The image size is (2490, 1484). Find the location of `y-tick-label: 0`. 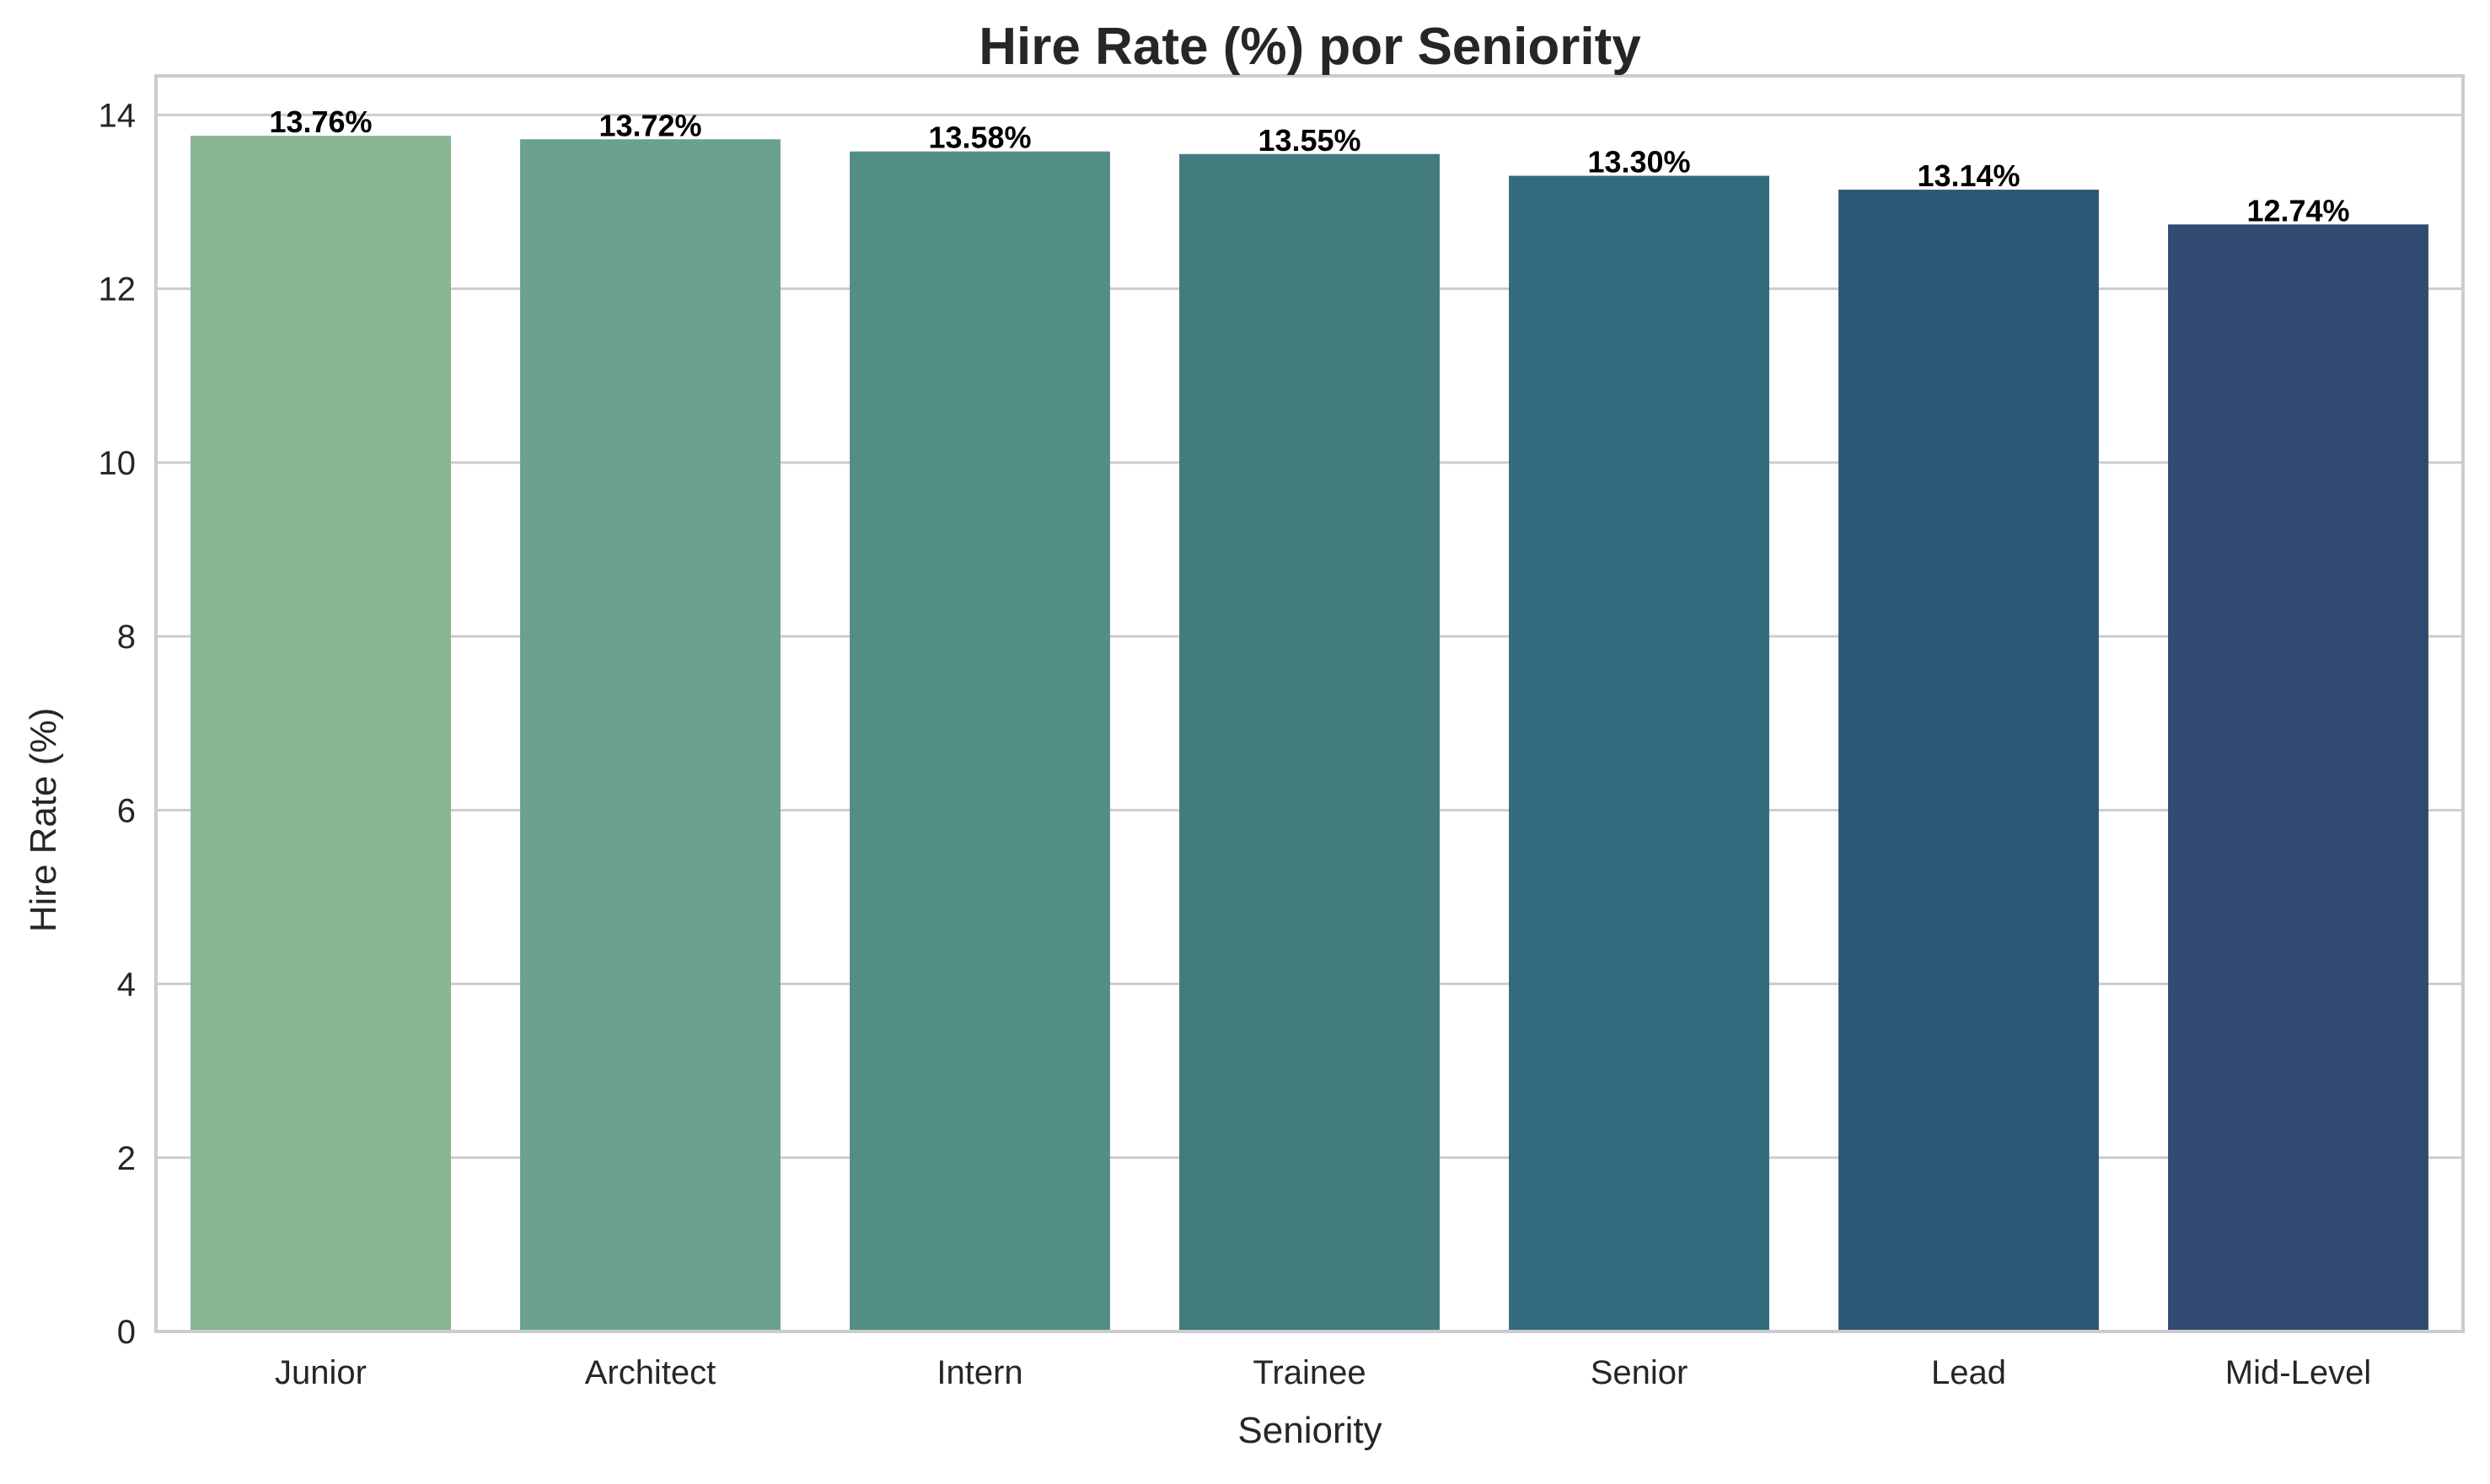

y-tick-label: 0 is located at coordinates (126, 1332).